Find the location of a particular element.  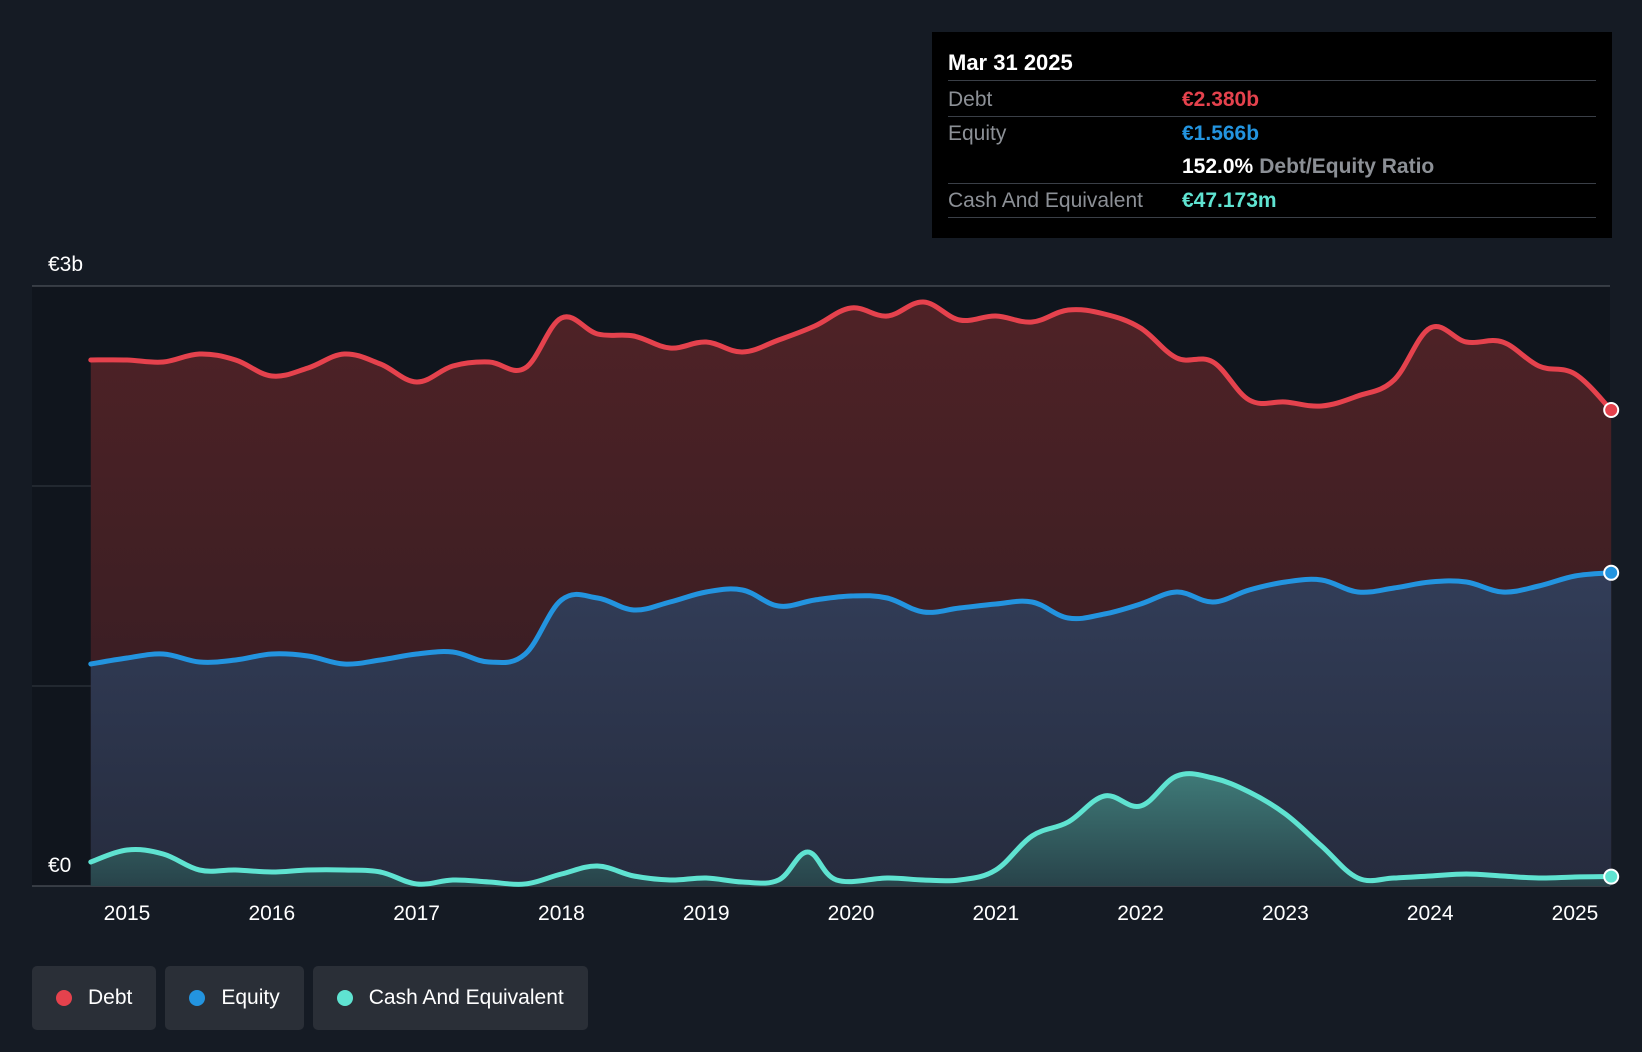

chart-legend: Debt Equity Cash And Equivalent is located at coordinates (310, 998).